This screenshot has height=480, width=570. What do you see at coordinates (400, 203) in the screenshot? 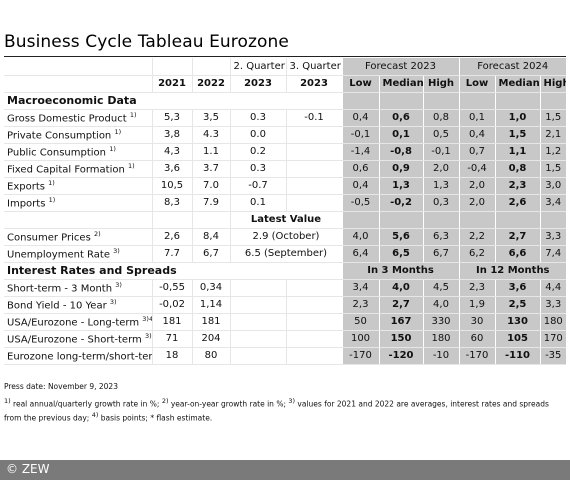
I see `forecast-2023: -0,2` at bounding box center [400, 203].